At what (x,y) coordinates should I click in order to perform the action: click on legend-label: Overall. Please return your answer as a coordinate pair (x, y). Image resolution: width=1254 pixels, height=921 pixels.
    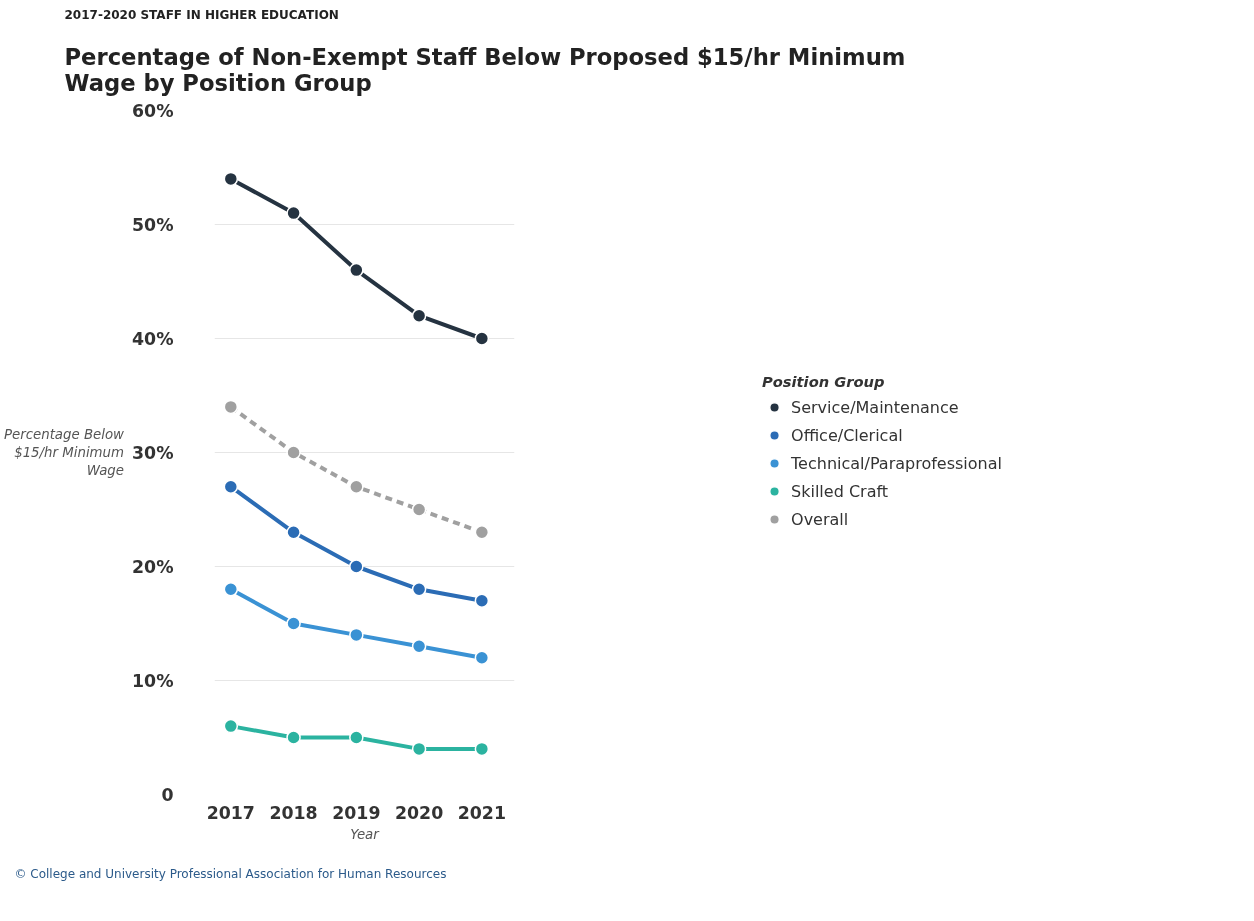
    Looking at the image, I should click on (820, 519).